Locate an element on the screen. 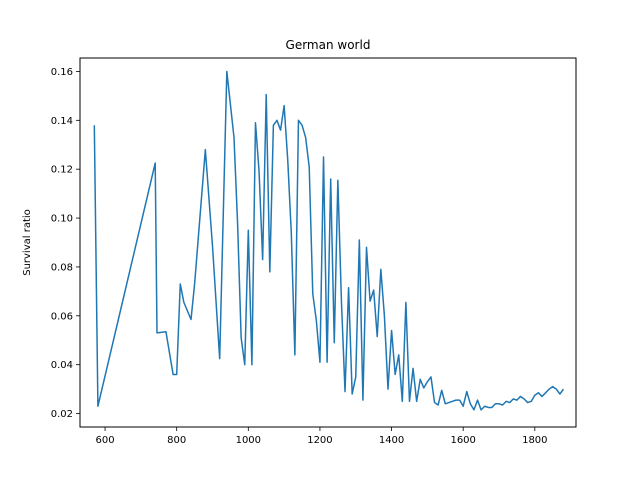 The image size is (640, 480). y-tick-label: 0.02 is located at coordinates (62, 414).